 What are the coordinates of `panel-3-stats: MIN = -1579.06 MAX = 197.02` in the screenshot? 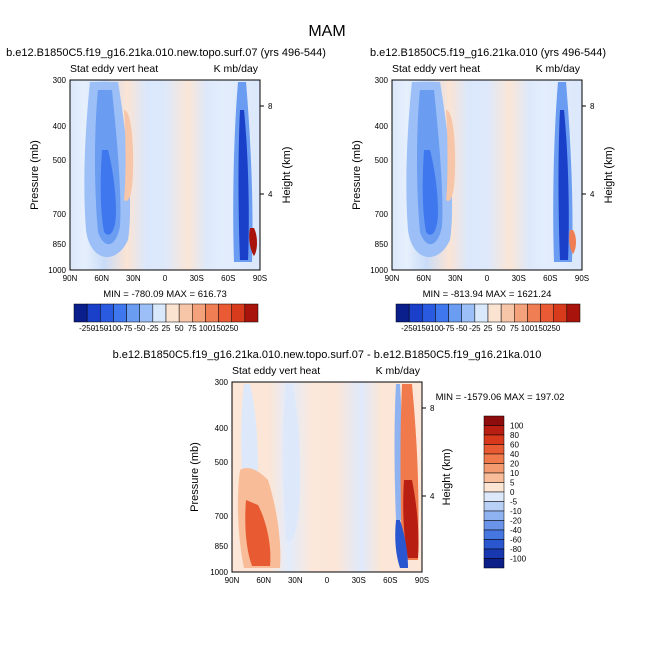 It's located at (500, 397).